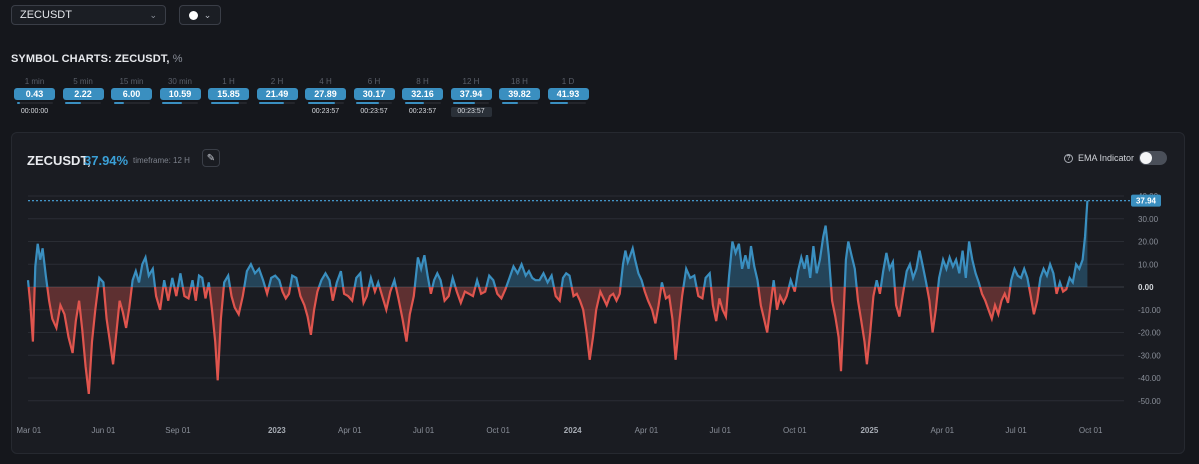 The width and height of the screenshot is (1199, 464). What do you see at coordinates (59, 160) in the screenshot?
I see `chart-symbol: ZECUSDT,` at bounding box center [59, 160].